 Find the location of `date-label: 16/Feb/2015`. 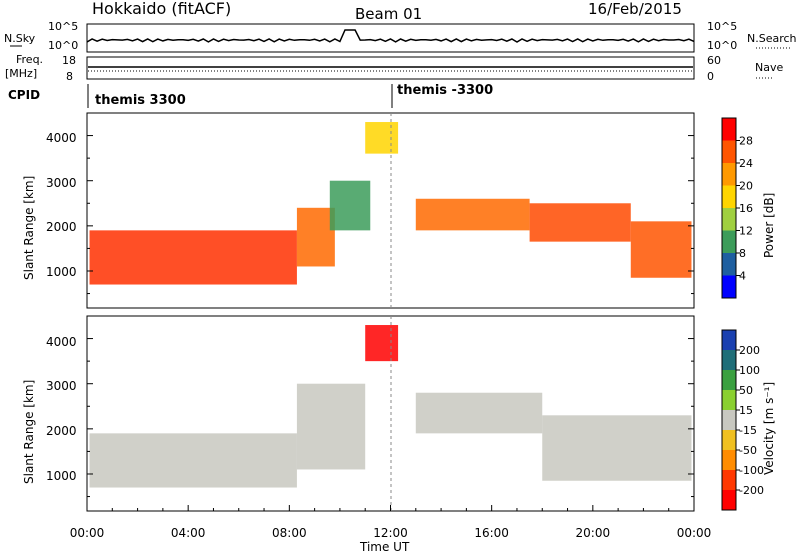

date-label: 16/Feb/2015 is located at coordinates (635, 9).